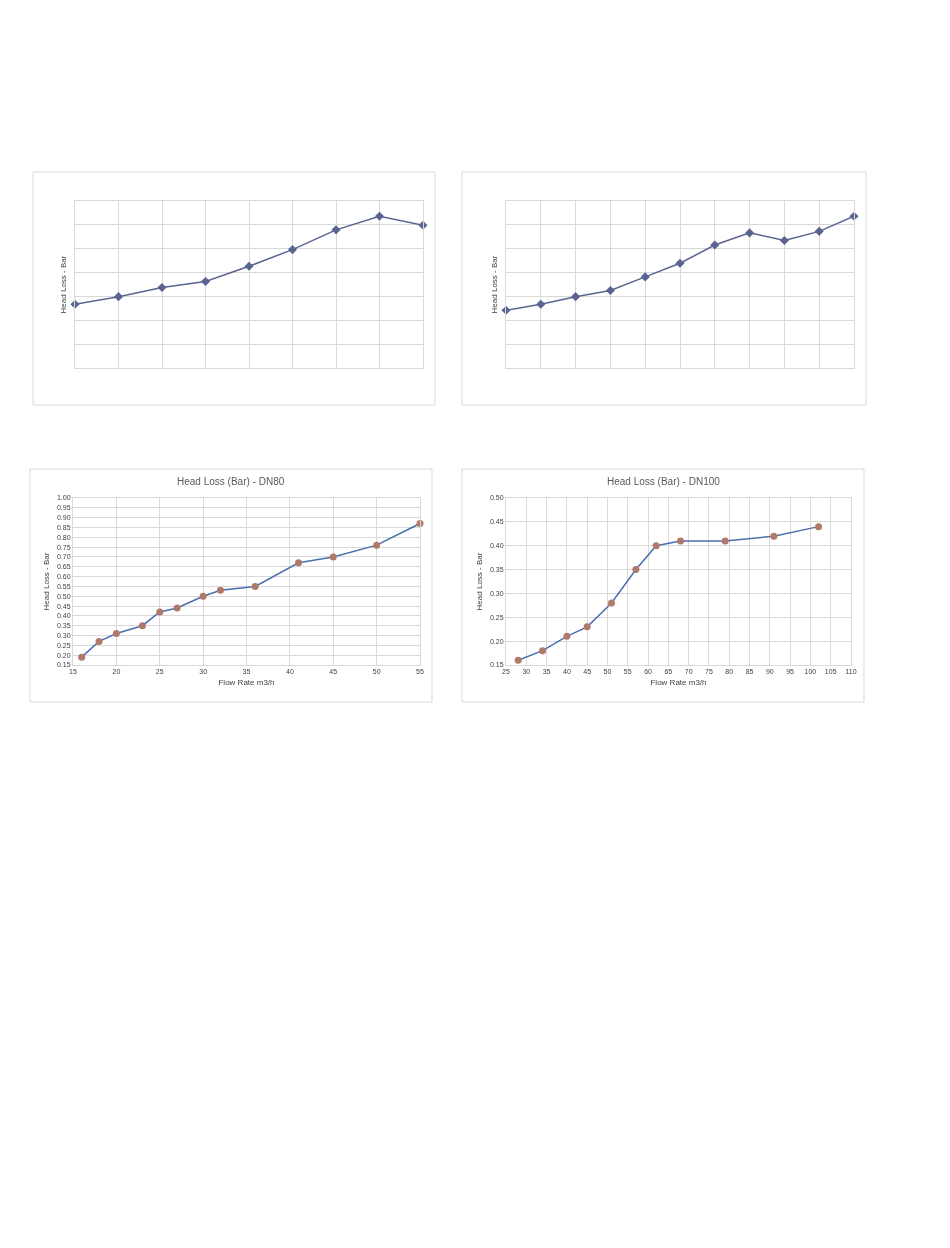 The height and width of the screenshot is (1248, 950). Describe the element at coordinates (664, 481) in the screenshot. I see `chart-title: Head Loss (Bar) - DN100` at that location.